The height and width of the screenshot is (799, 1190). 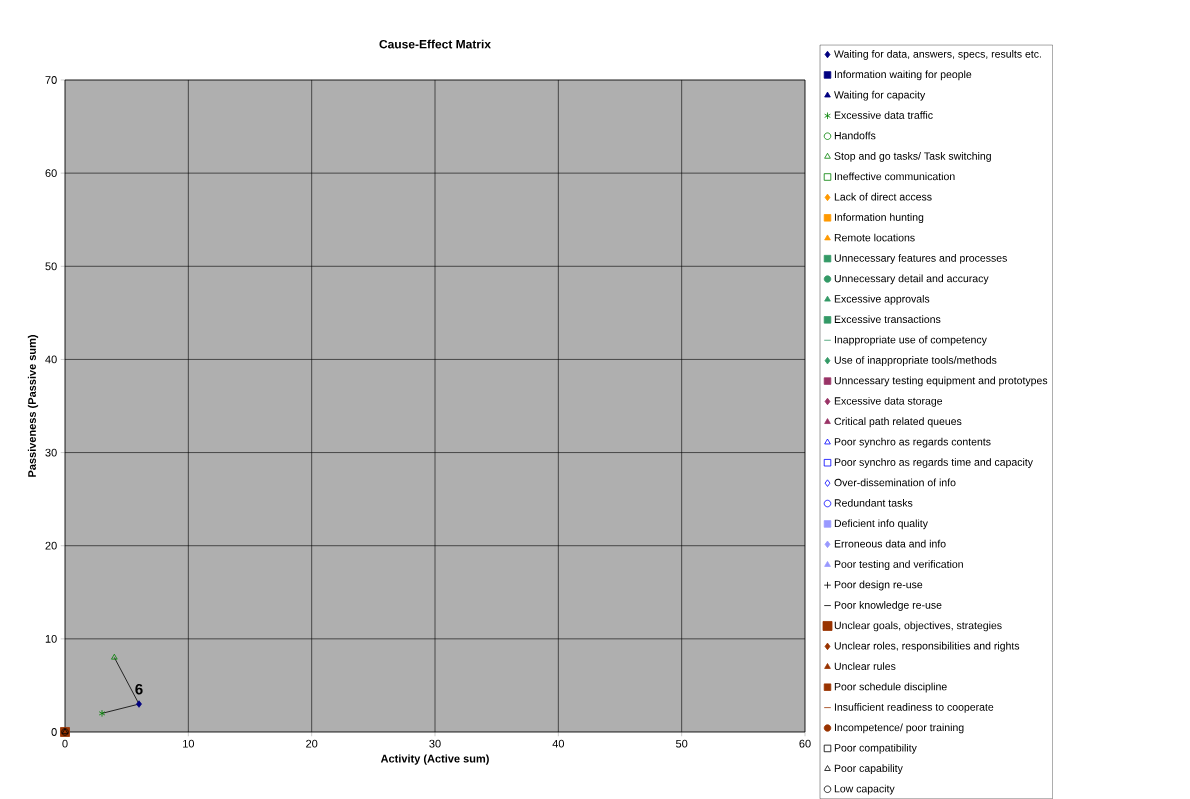 I want to click on legend-label: Critical path related queues, so click(x=898, y=422).